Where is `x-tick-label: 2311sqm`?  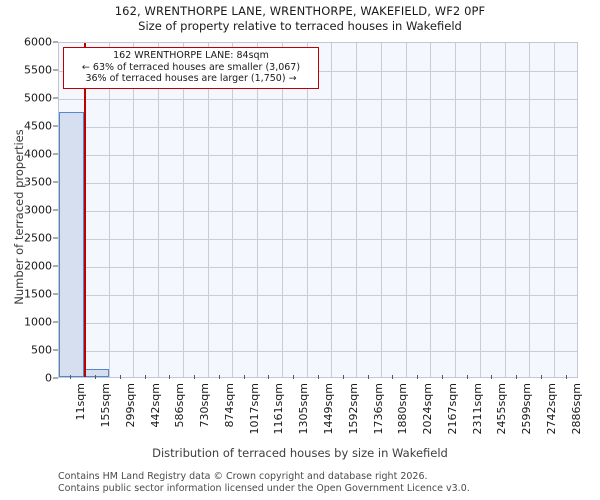 x-tick-label: 2311sqm is located at coordinates (477, 409).